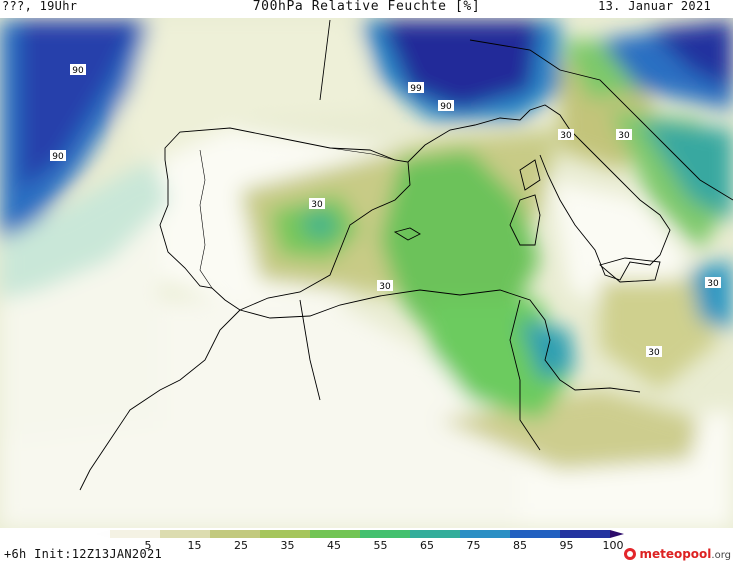 The width and height of the screenshot is (733, 566). I want to click on brand-main: meteopool, so click(675, 554).